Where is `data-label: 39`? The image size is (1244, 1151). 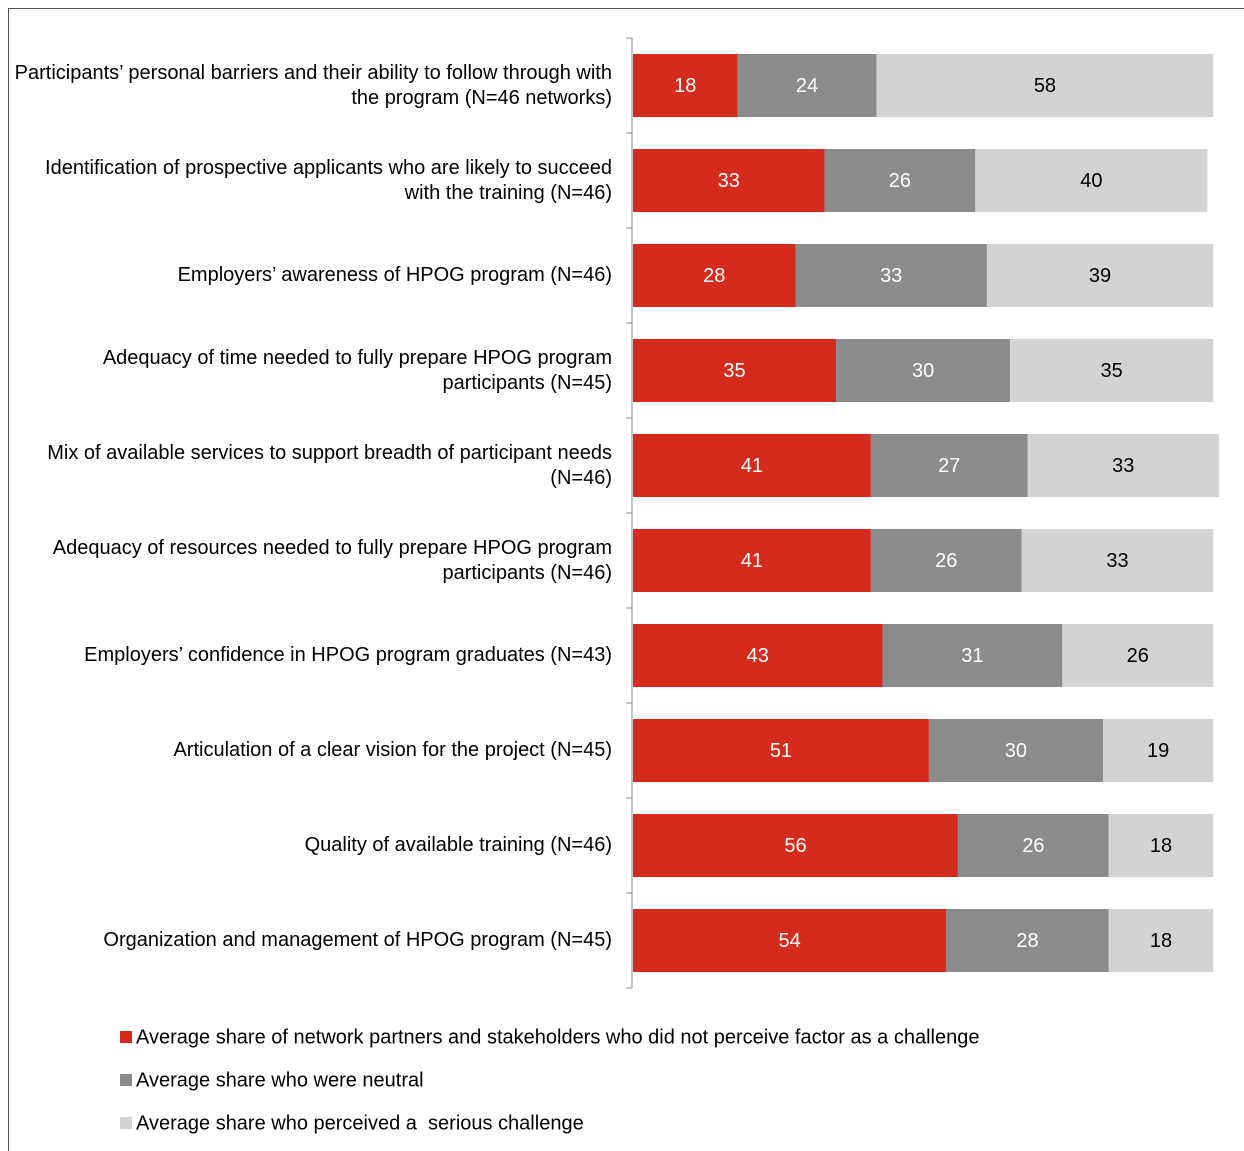 data-label: 39 is located at coordinates (1100, 276).